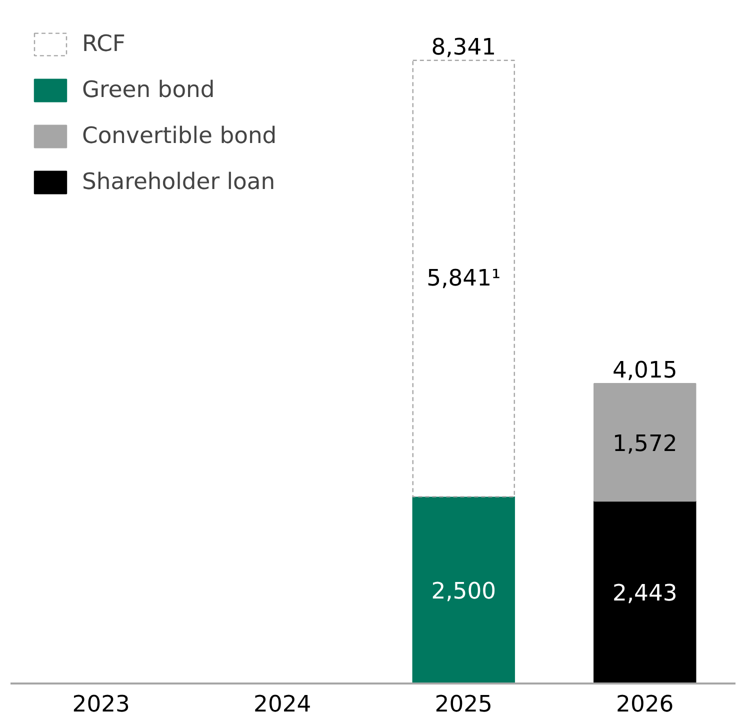 The width and height of the screenshot is (745, 714). I want to click on legend-label: Green bond, so click(148, 90).